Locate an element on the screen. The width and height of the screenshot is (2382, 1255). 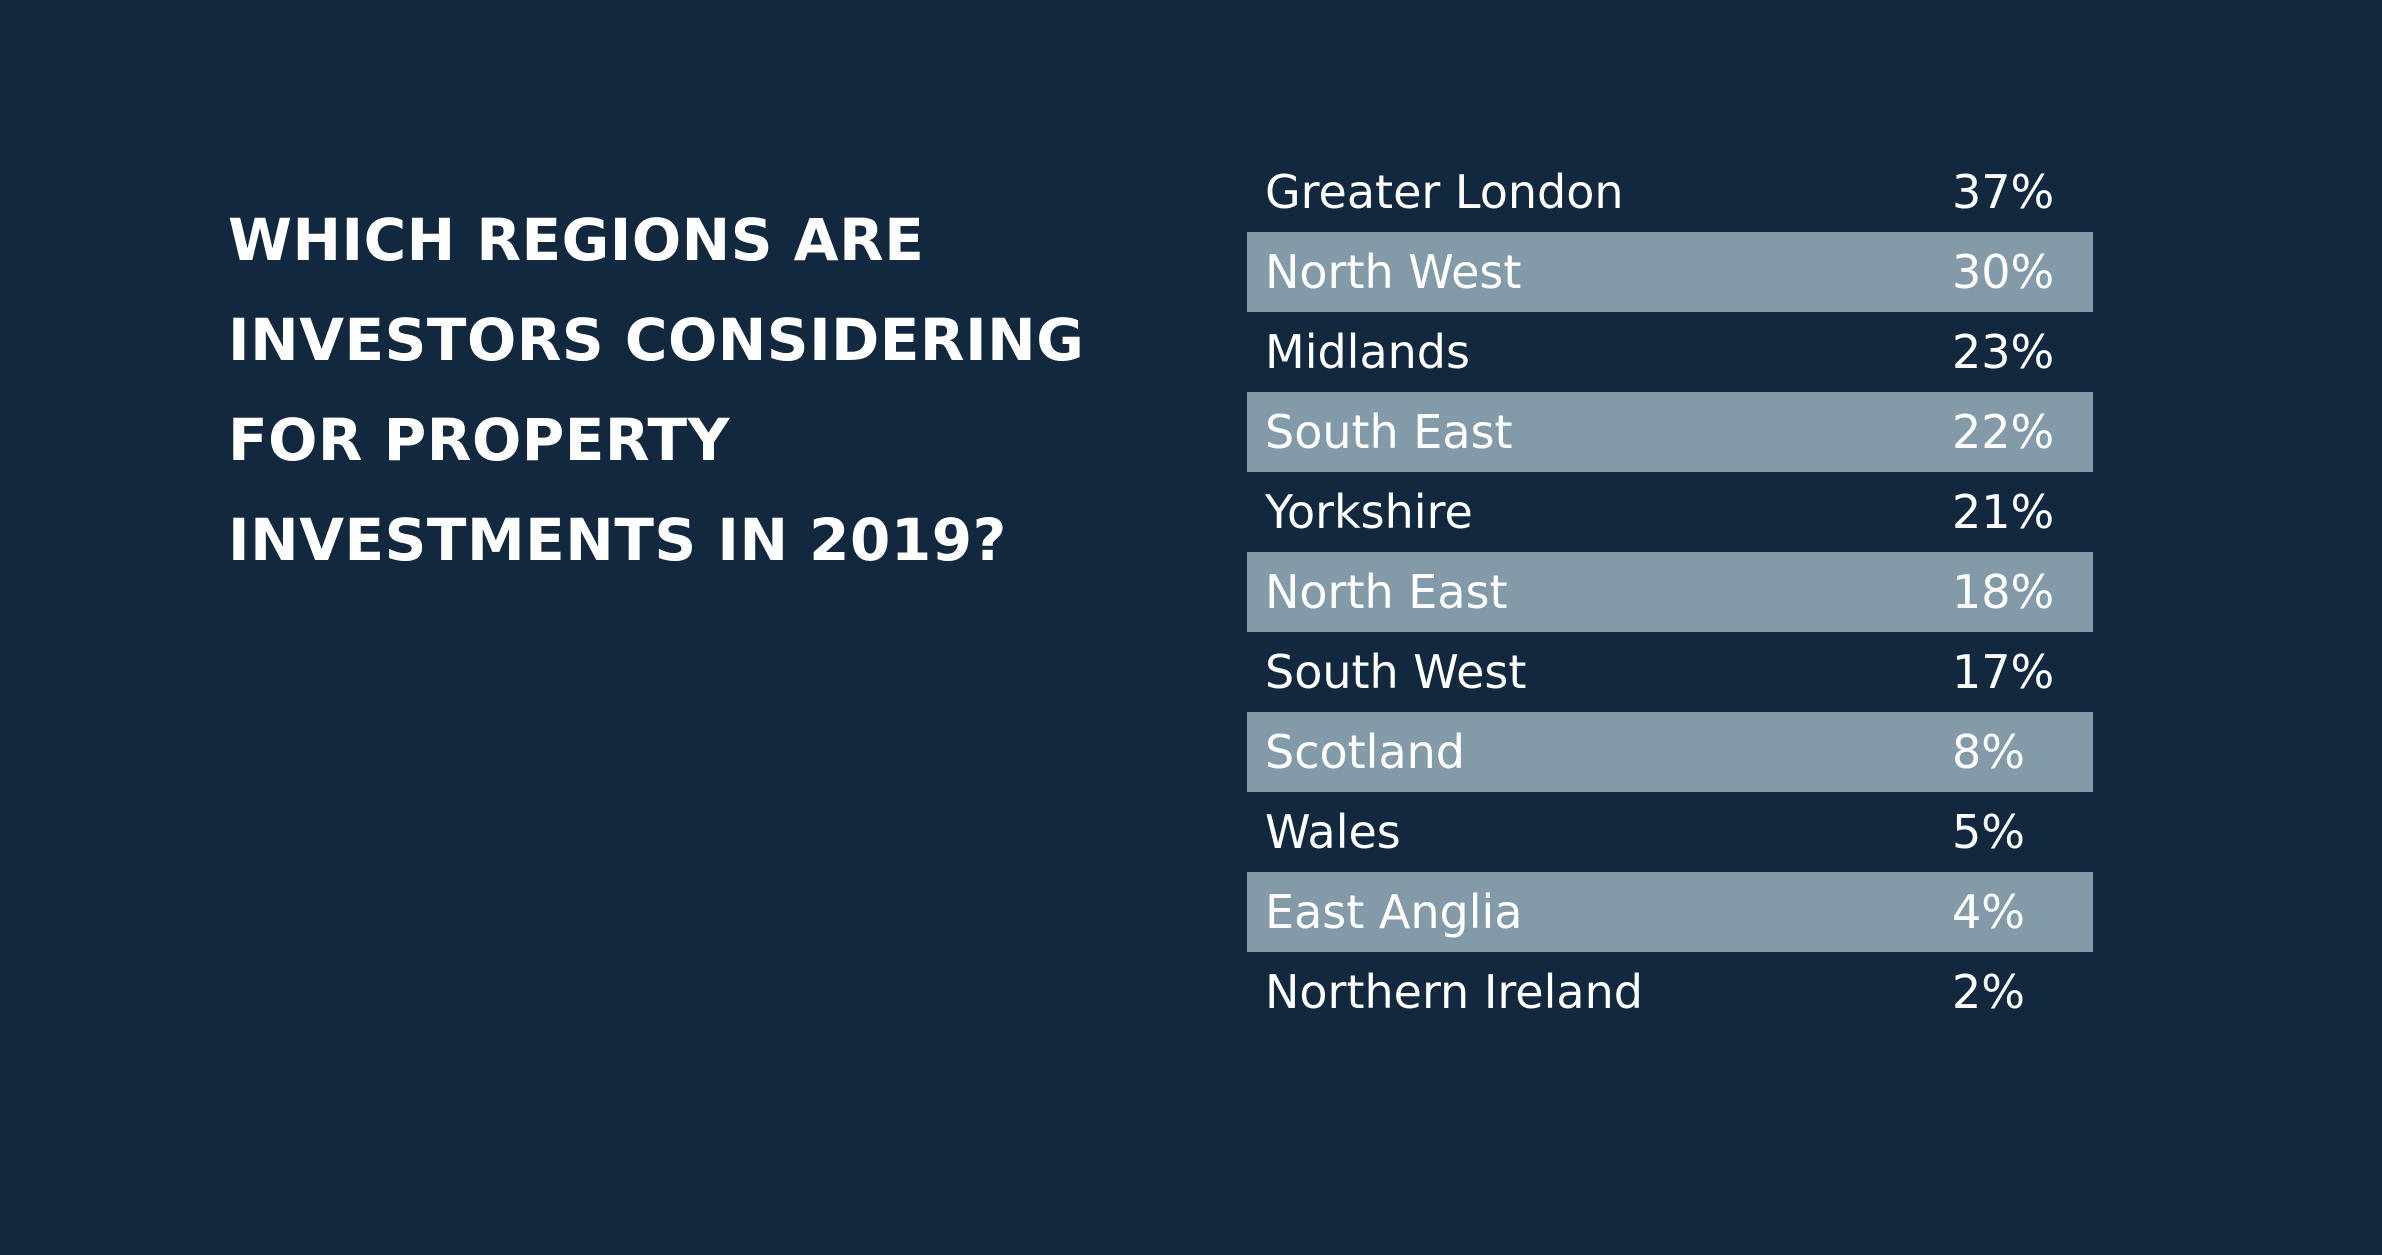
value-label: 5% is located at coordinates (1988, 832).